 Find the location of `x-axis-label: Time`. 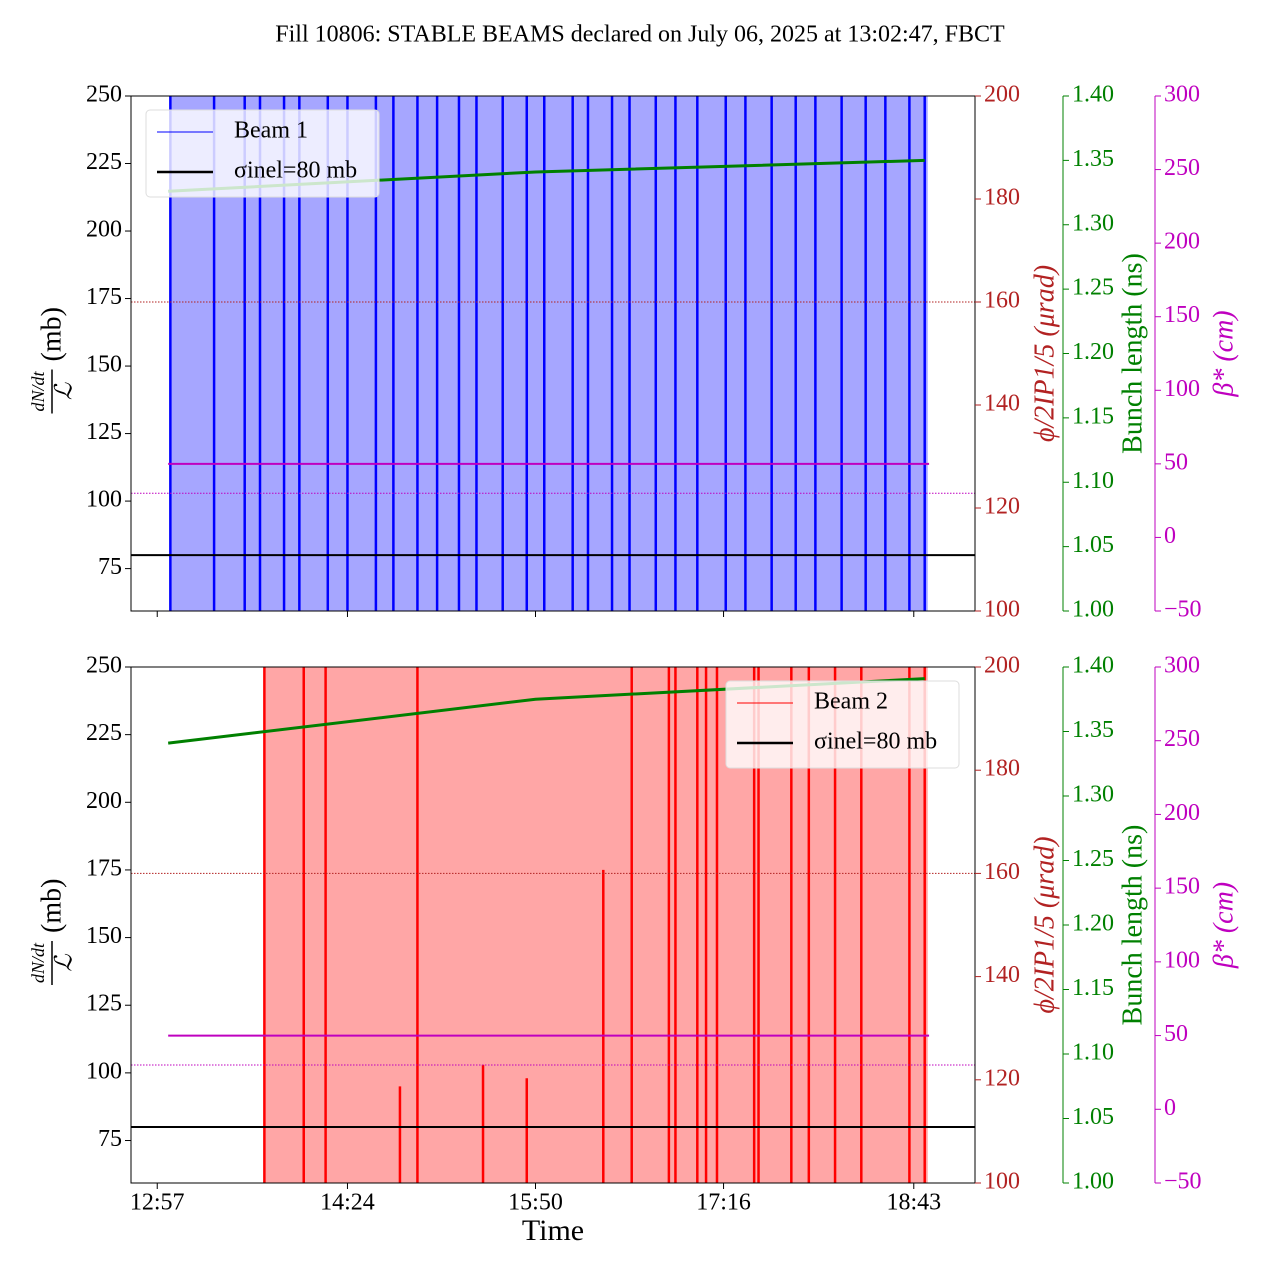

x-axis-label: Time is located at coordinates (553, 1230).